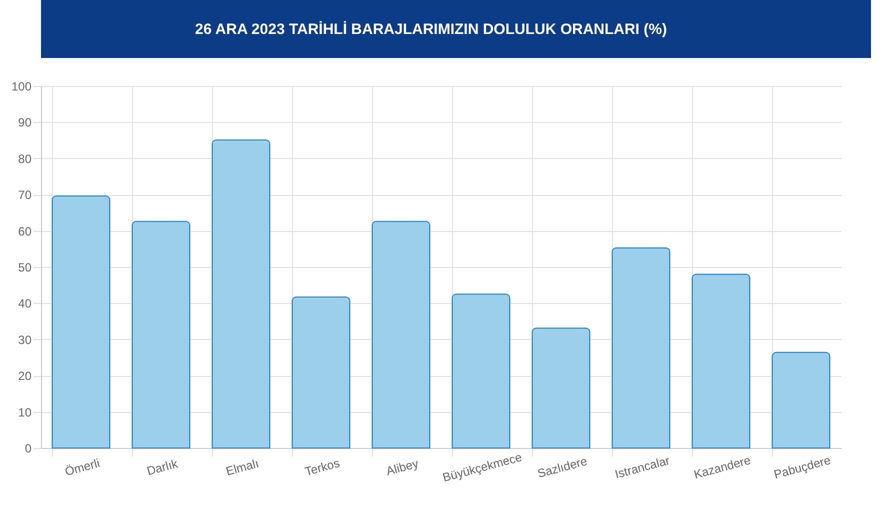  I want to click on y-tick-label: 40, so click(25, 303).